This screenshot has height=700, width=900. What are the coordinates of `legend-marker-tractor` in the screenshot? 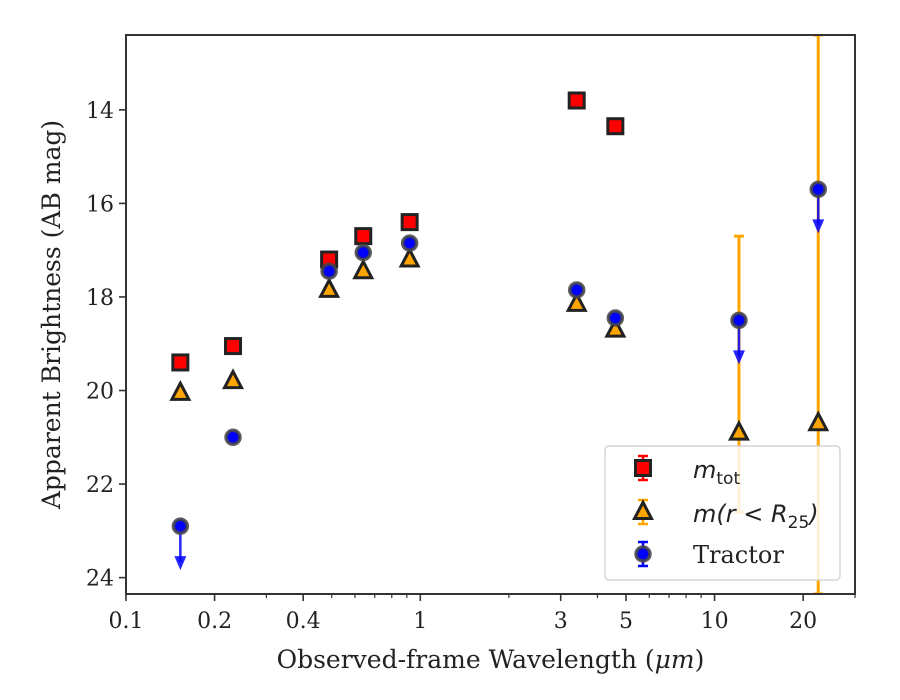 It's located at (643, 554).